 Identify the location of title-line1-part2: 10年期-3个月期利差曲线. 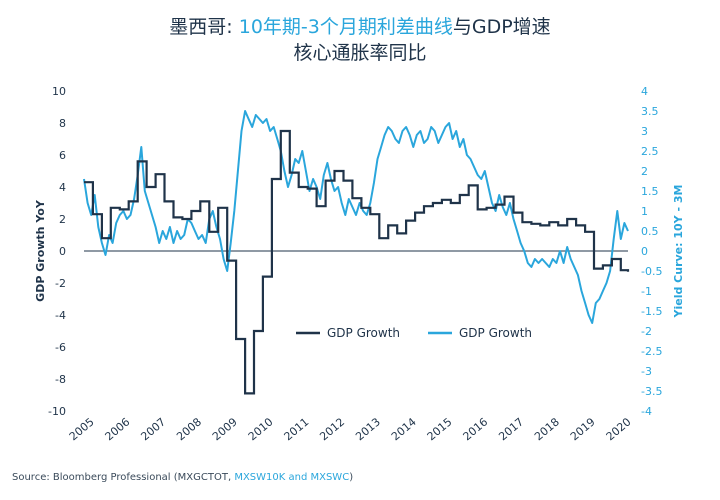
(345, 27).